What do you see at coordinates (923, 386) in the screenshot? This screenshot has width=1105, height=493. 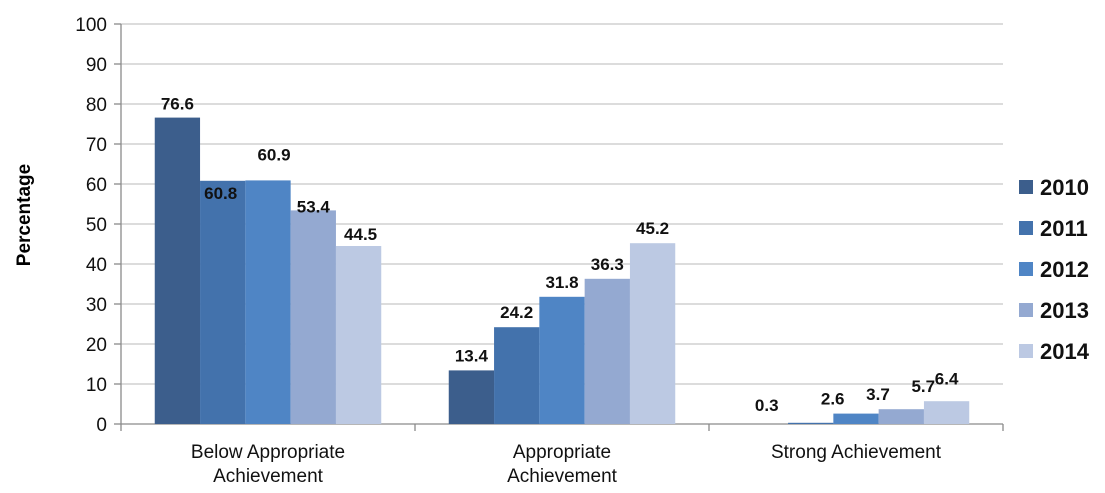 I see `data-label: 5.7` at bounding box center [923, 386].